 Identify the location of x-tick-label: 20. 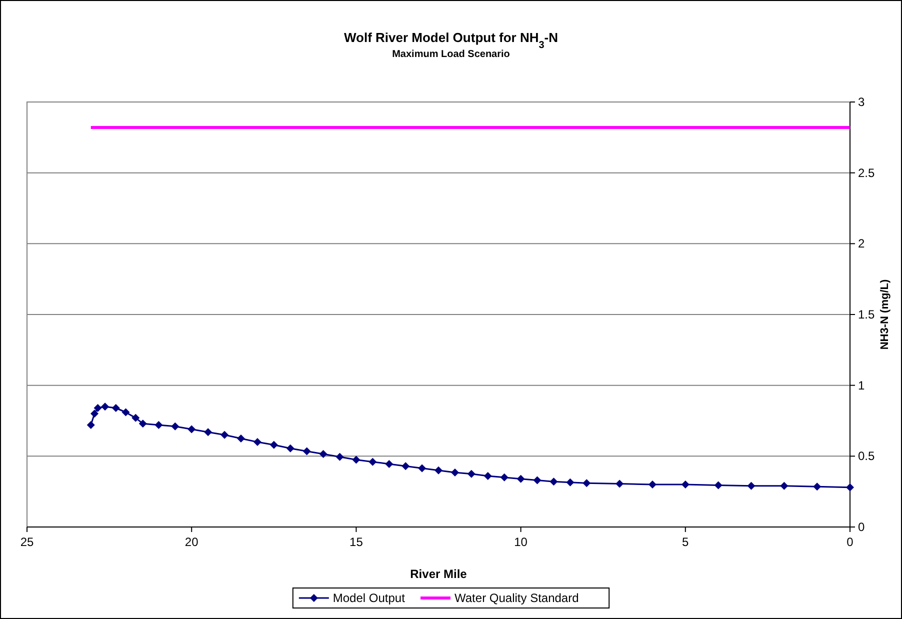
(191, 542).